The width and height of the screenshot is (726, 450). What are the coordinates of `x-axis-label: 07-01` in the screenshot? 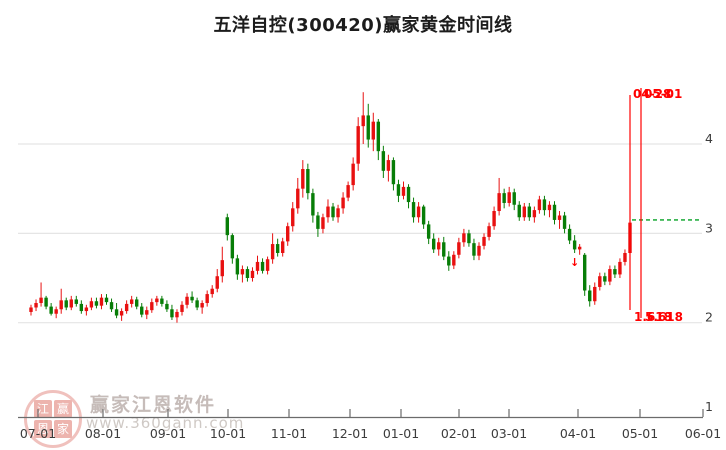 It's located at (38, 433).